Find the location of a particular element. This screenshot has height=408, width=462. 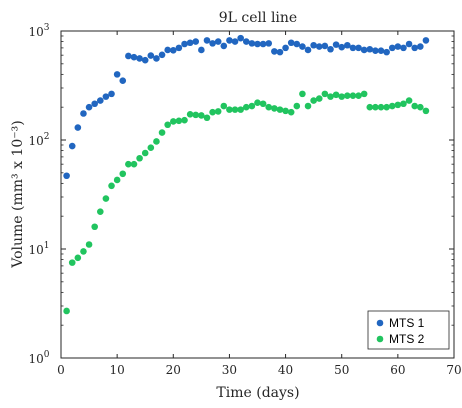

y-tick-label: 10² is located at coordinates (38, 140).